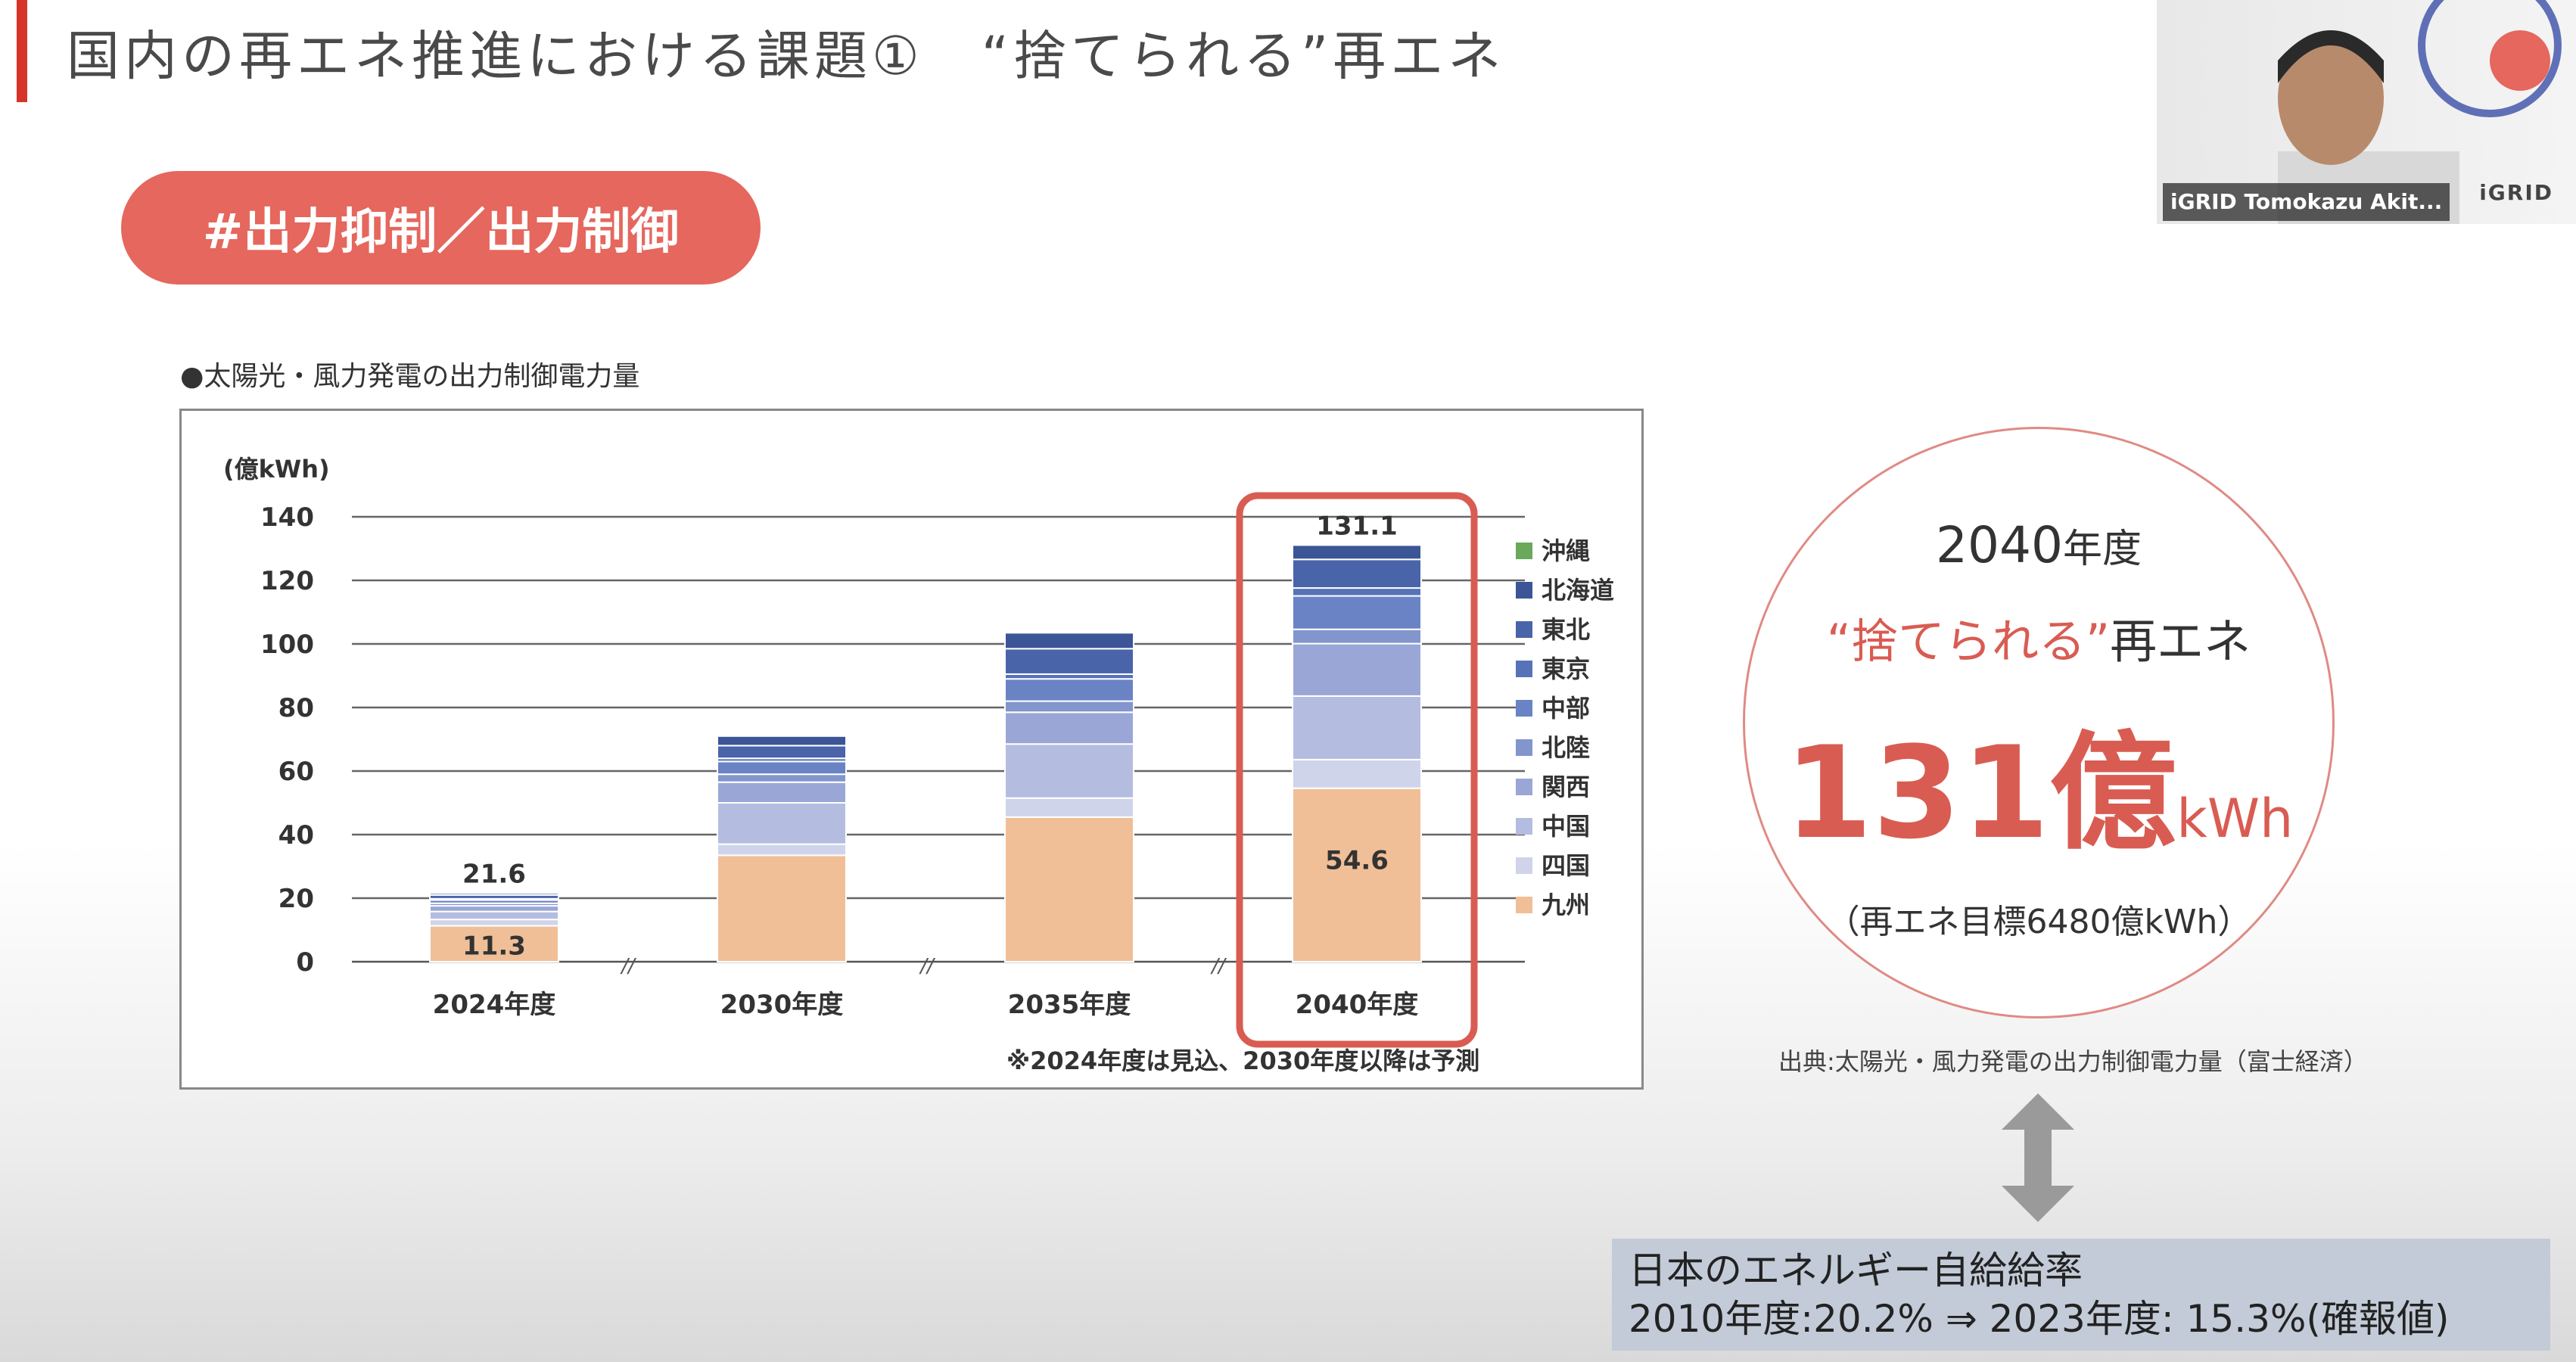 This screenshot has height=1362, width=2576. I want to click on callout-year-line: 2040年度, so click(2038, 545).